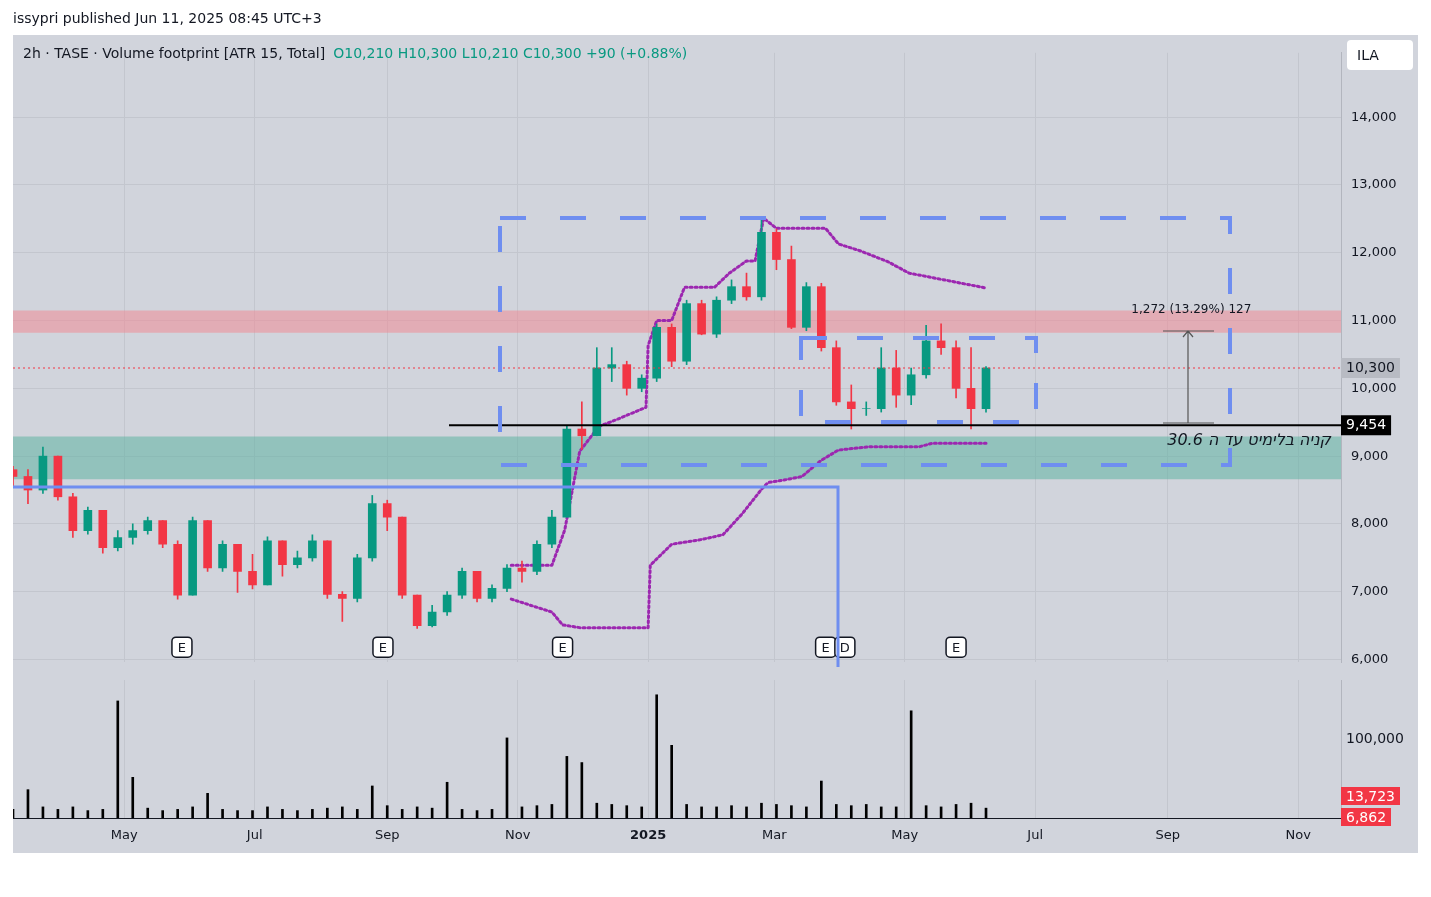 The image size is (1431, 897). Describe the element at coordinates (1366, 423) in the screenshot. I see `ref-line-label: 9,454` at that location.